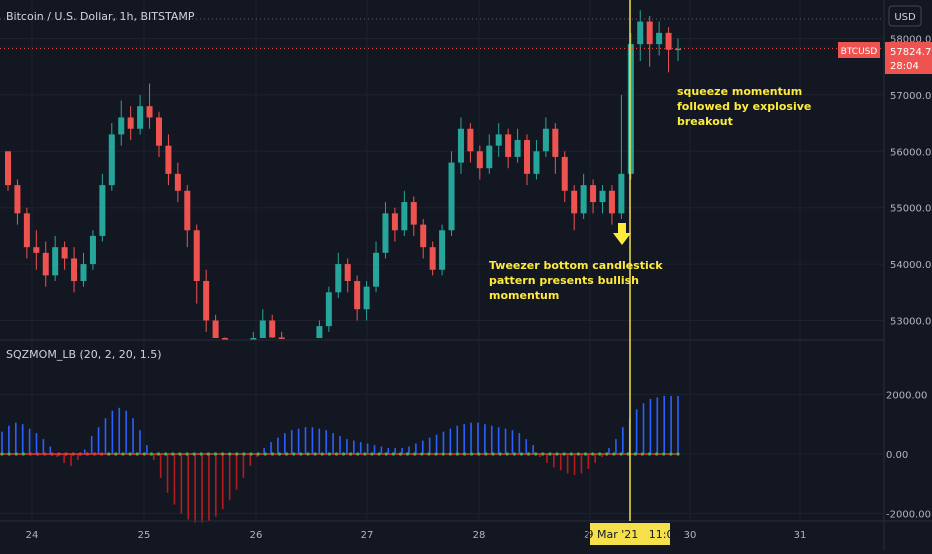 The width and height of the screenshot is (932, 554). Describe the element at coordinates (911, 96) in the screenshot. I see `price-tick-label: 57000.00` at that location.